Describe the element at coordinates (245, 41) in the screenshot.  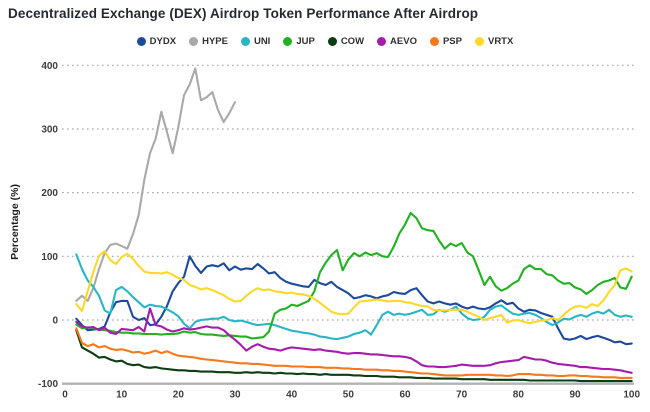
I see `legend-swatch-uni` at that location.